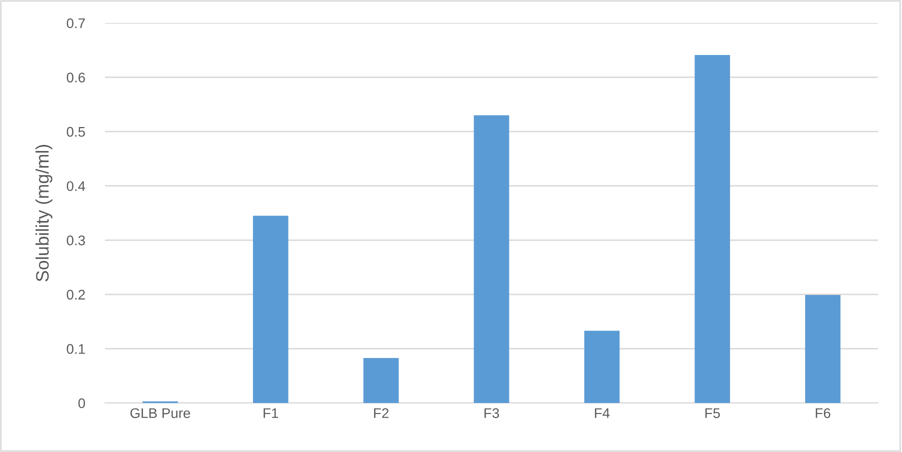 Image resolution: width=902 pixels, height=452 pixels. What do you see at coordinates (381, 413) in the screenshot?
I see `x-tick-label: F2` at bounding box center [381, 413].